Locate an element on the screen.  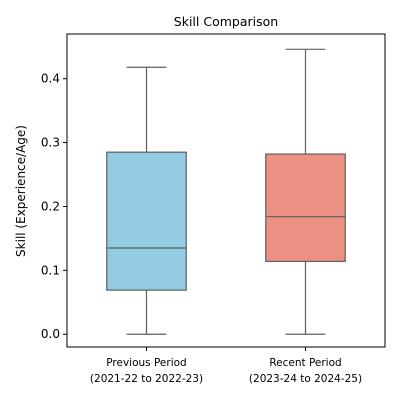
x-tick-label-line1: Recent Period is located at coordinates (305, 363).